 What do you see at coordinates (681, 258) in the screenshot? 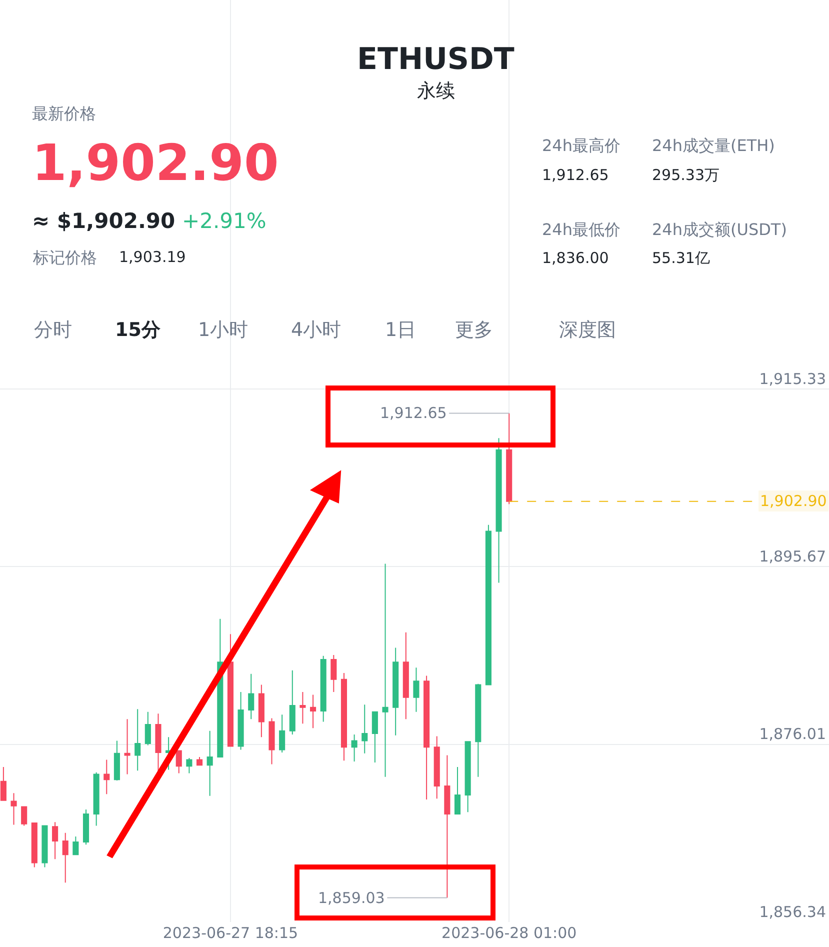
I see `annotation: 55.31亿` at bounding box center [681, 258].